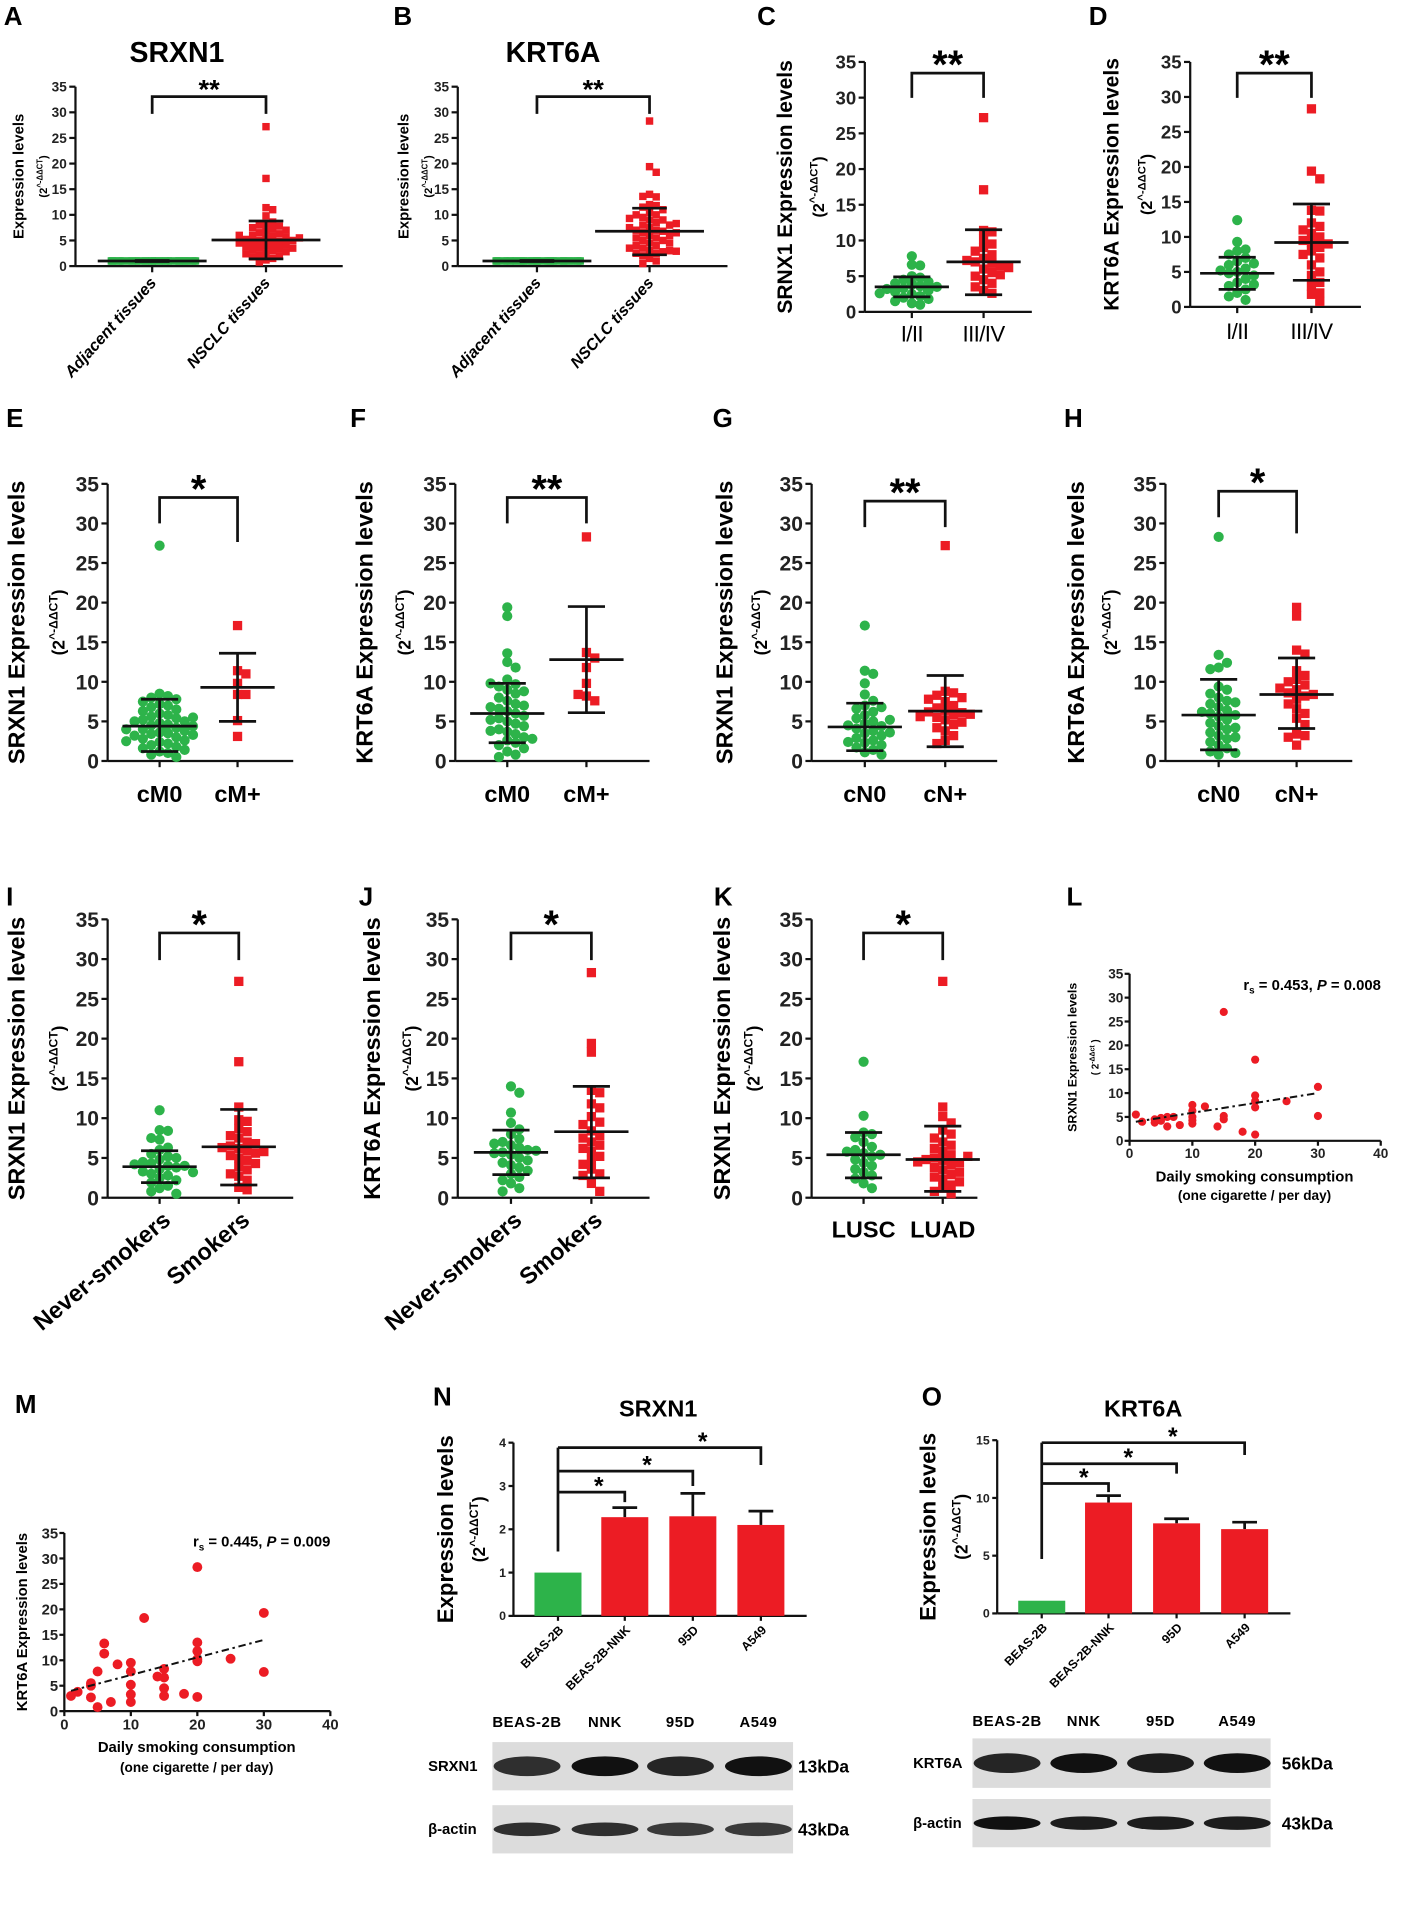  What do you see at coordinates (1074, 897) in the screenshot?
I see `panel-letter: L` at bounding box center [1074, 897].